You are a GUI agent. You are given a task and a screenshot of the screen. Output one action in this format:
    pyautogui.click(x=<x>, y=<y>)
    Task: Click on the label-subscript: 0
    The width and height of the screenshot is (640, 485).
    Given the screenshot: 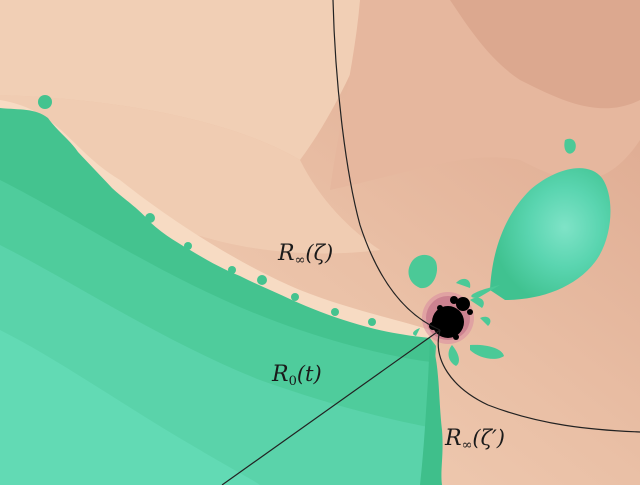 What is the action you would take?
    pyautogui.click(x=292, y=381)
    